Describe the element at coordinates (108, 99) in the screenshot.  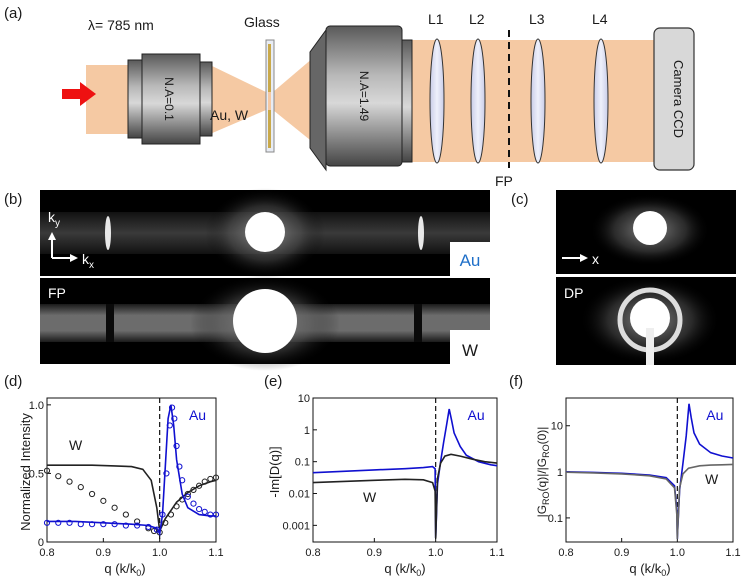
I see `input-beam` at that location.